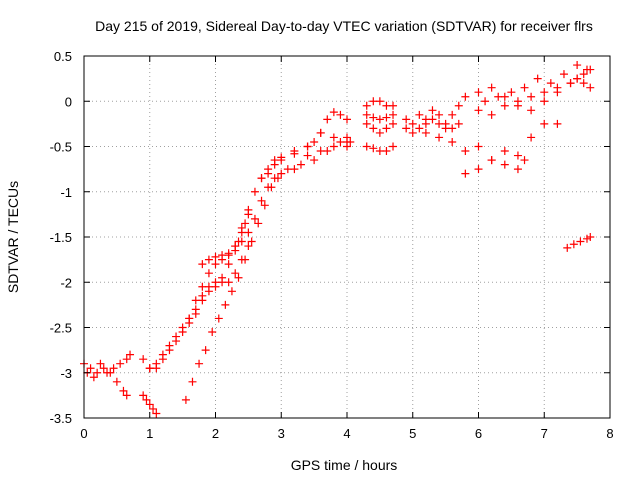 The height and width of the screenshot is (480, 640). What do you see at coordinates (68, 101) in the screenshot?
I see `y-tick-label: 0` at bounding box center [68, 101].